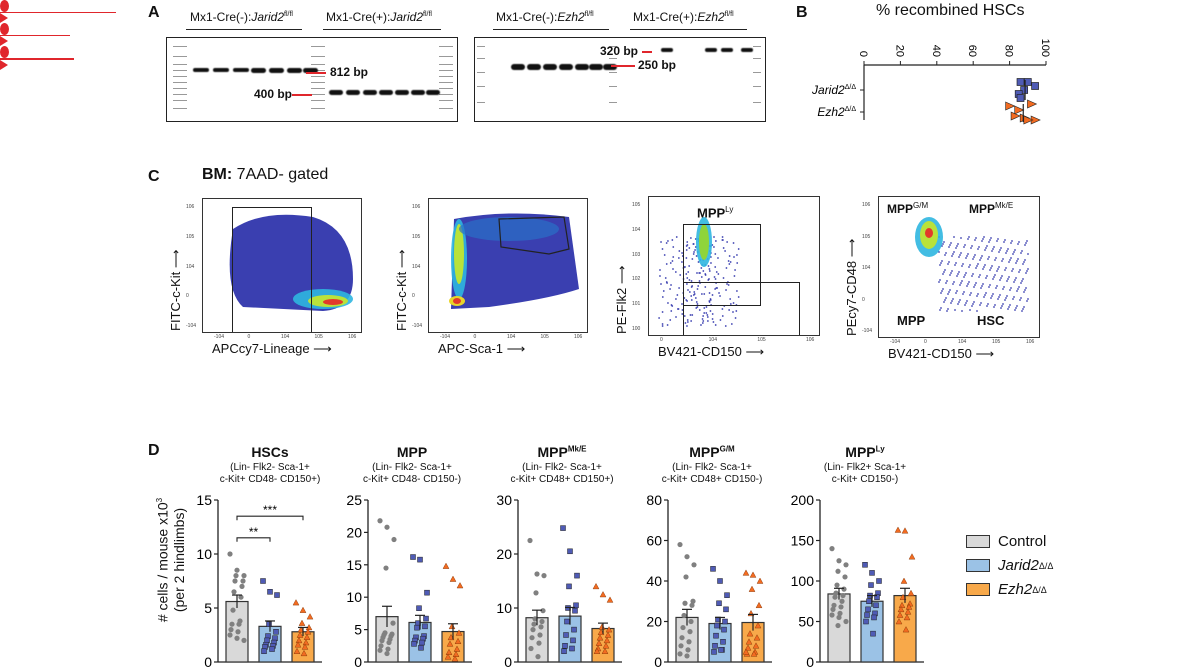 Image resolution: width=1200 pixels, height=670 pixels. I want to click on gel1-group2-title: Mx1-Cre(+):Jarid2fl/fl, so click(379, 17).